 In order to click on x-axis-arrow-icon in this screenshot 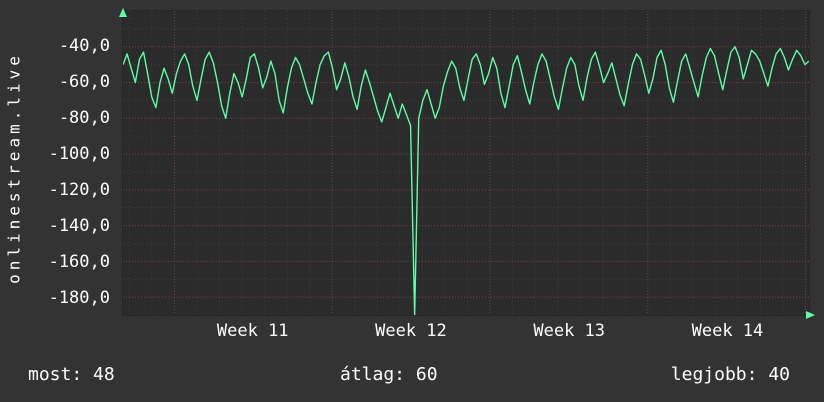, I will do `click(810, 315)`.